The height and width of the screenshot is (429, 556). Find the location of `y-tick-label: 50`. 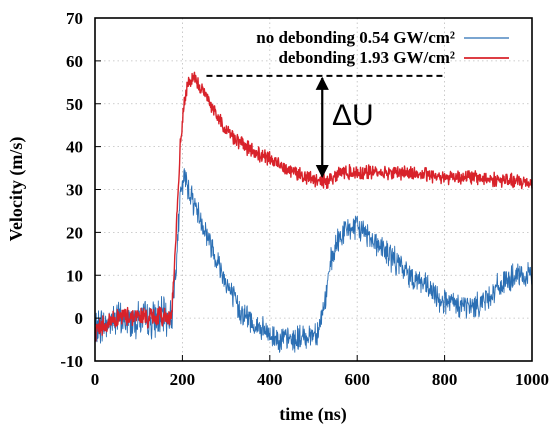

y-tick-label: 50 is located at coordinates (74, 104).